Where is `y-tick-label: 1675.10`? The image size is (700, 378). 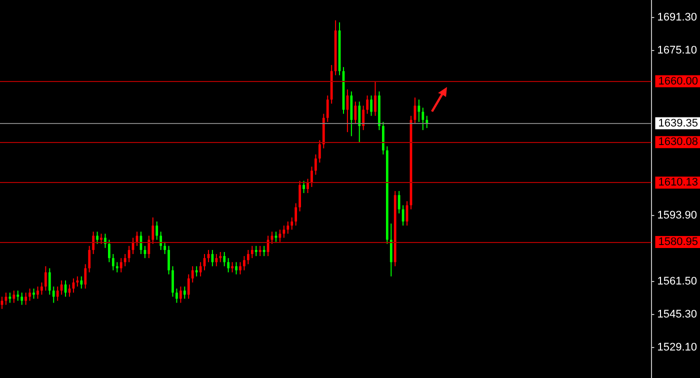 y-tick-label: 1675.10 is located at coordinates (677, 50).